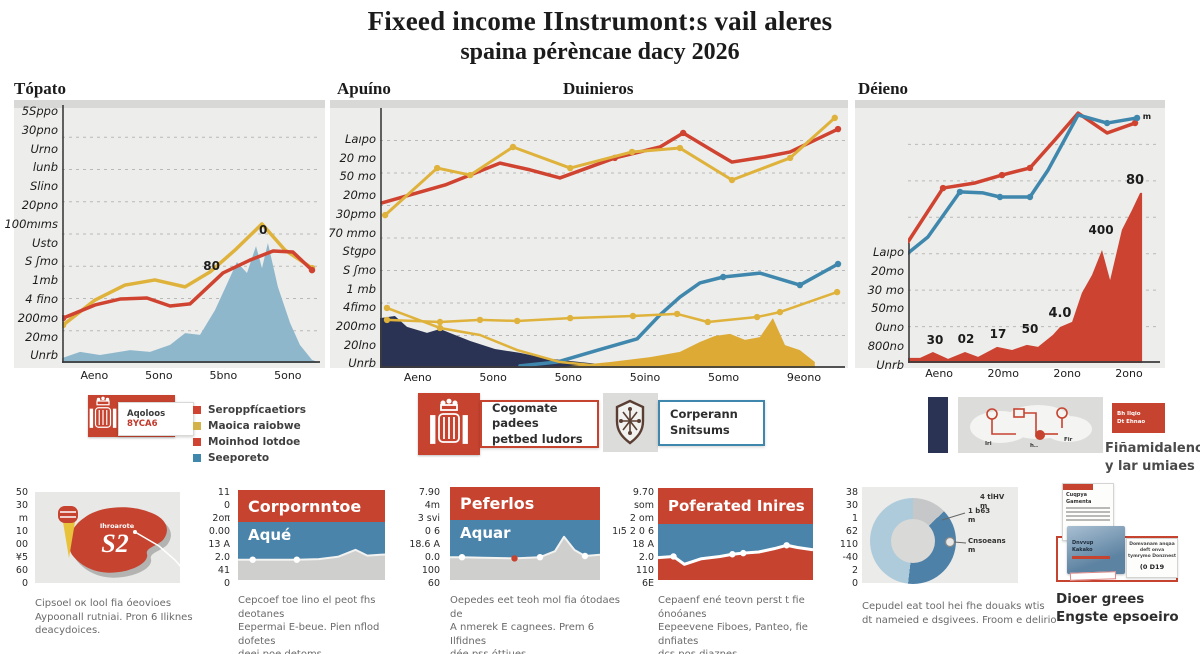  I want to click on stamp-label-1: Aqoloos, so click(146, 414).